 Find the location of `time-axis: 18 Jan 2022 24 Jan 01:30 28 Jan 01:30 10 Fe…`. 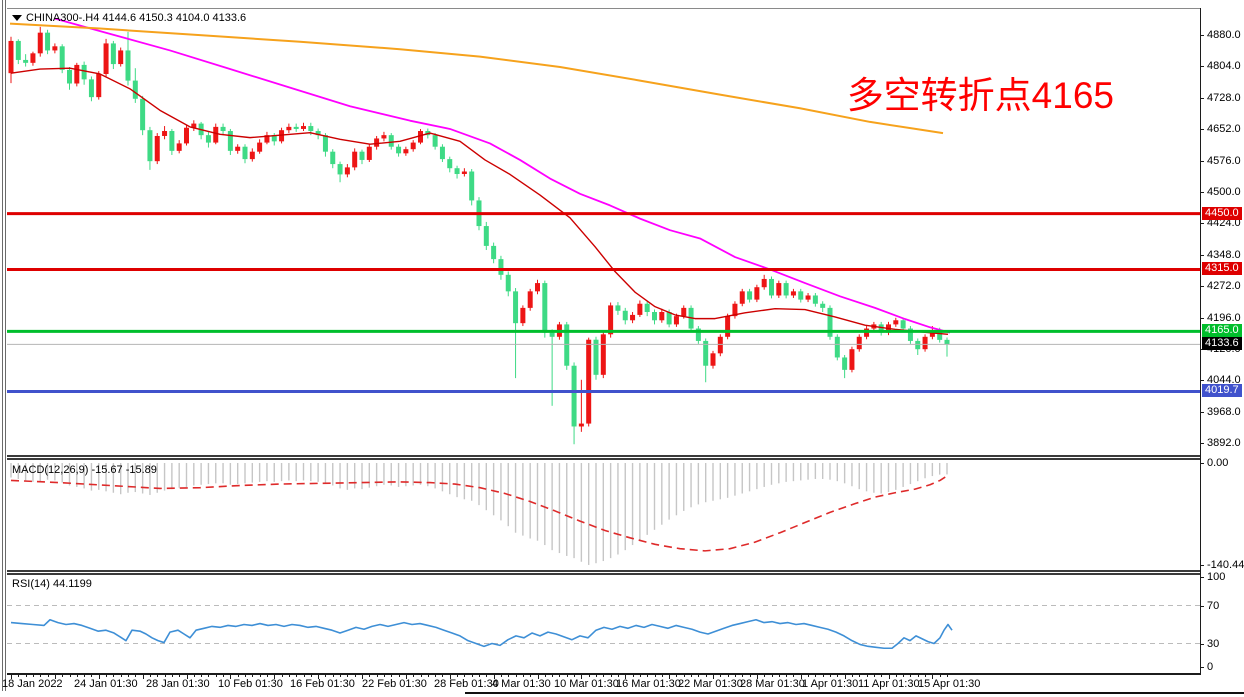

time-axis: 18 Jan 2022 24 Jan 01:30 28 Jan 01:30 10 Fe… is located at coordinates (622, 684).